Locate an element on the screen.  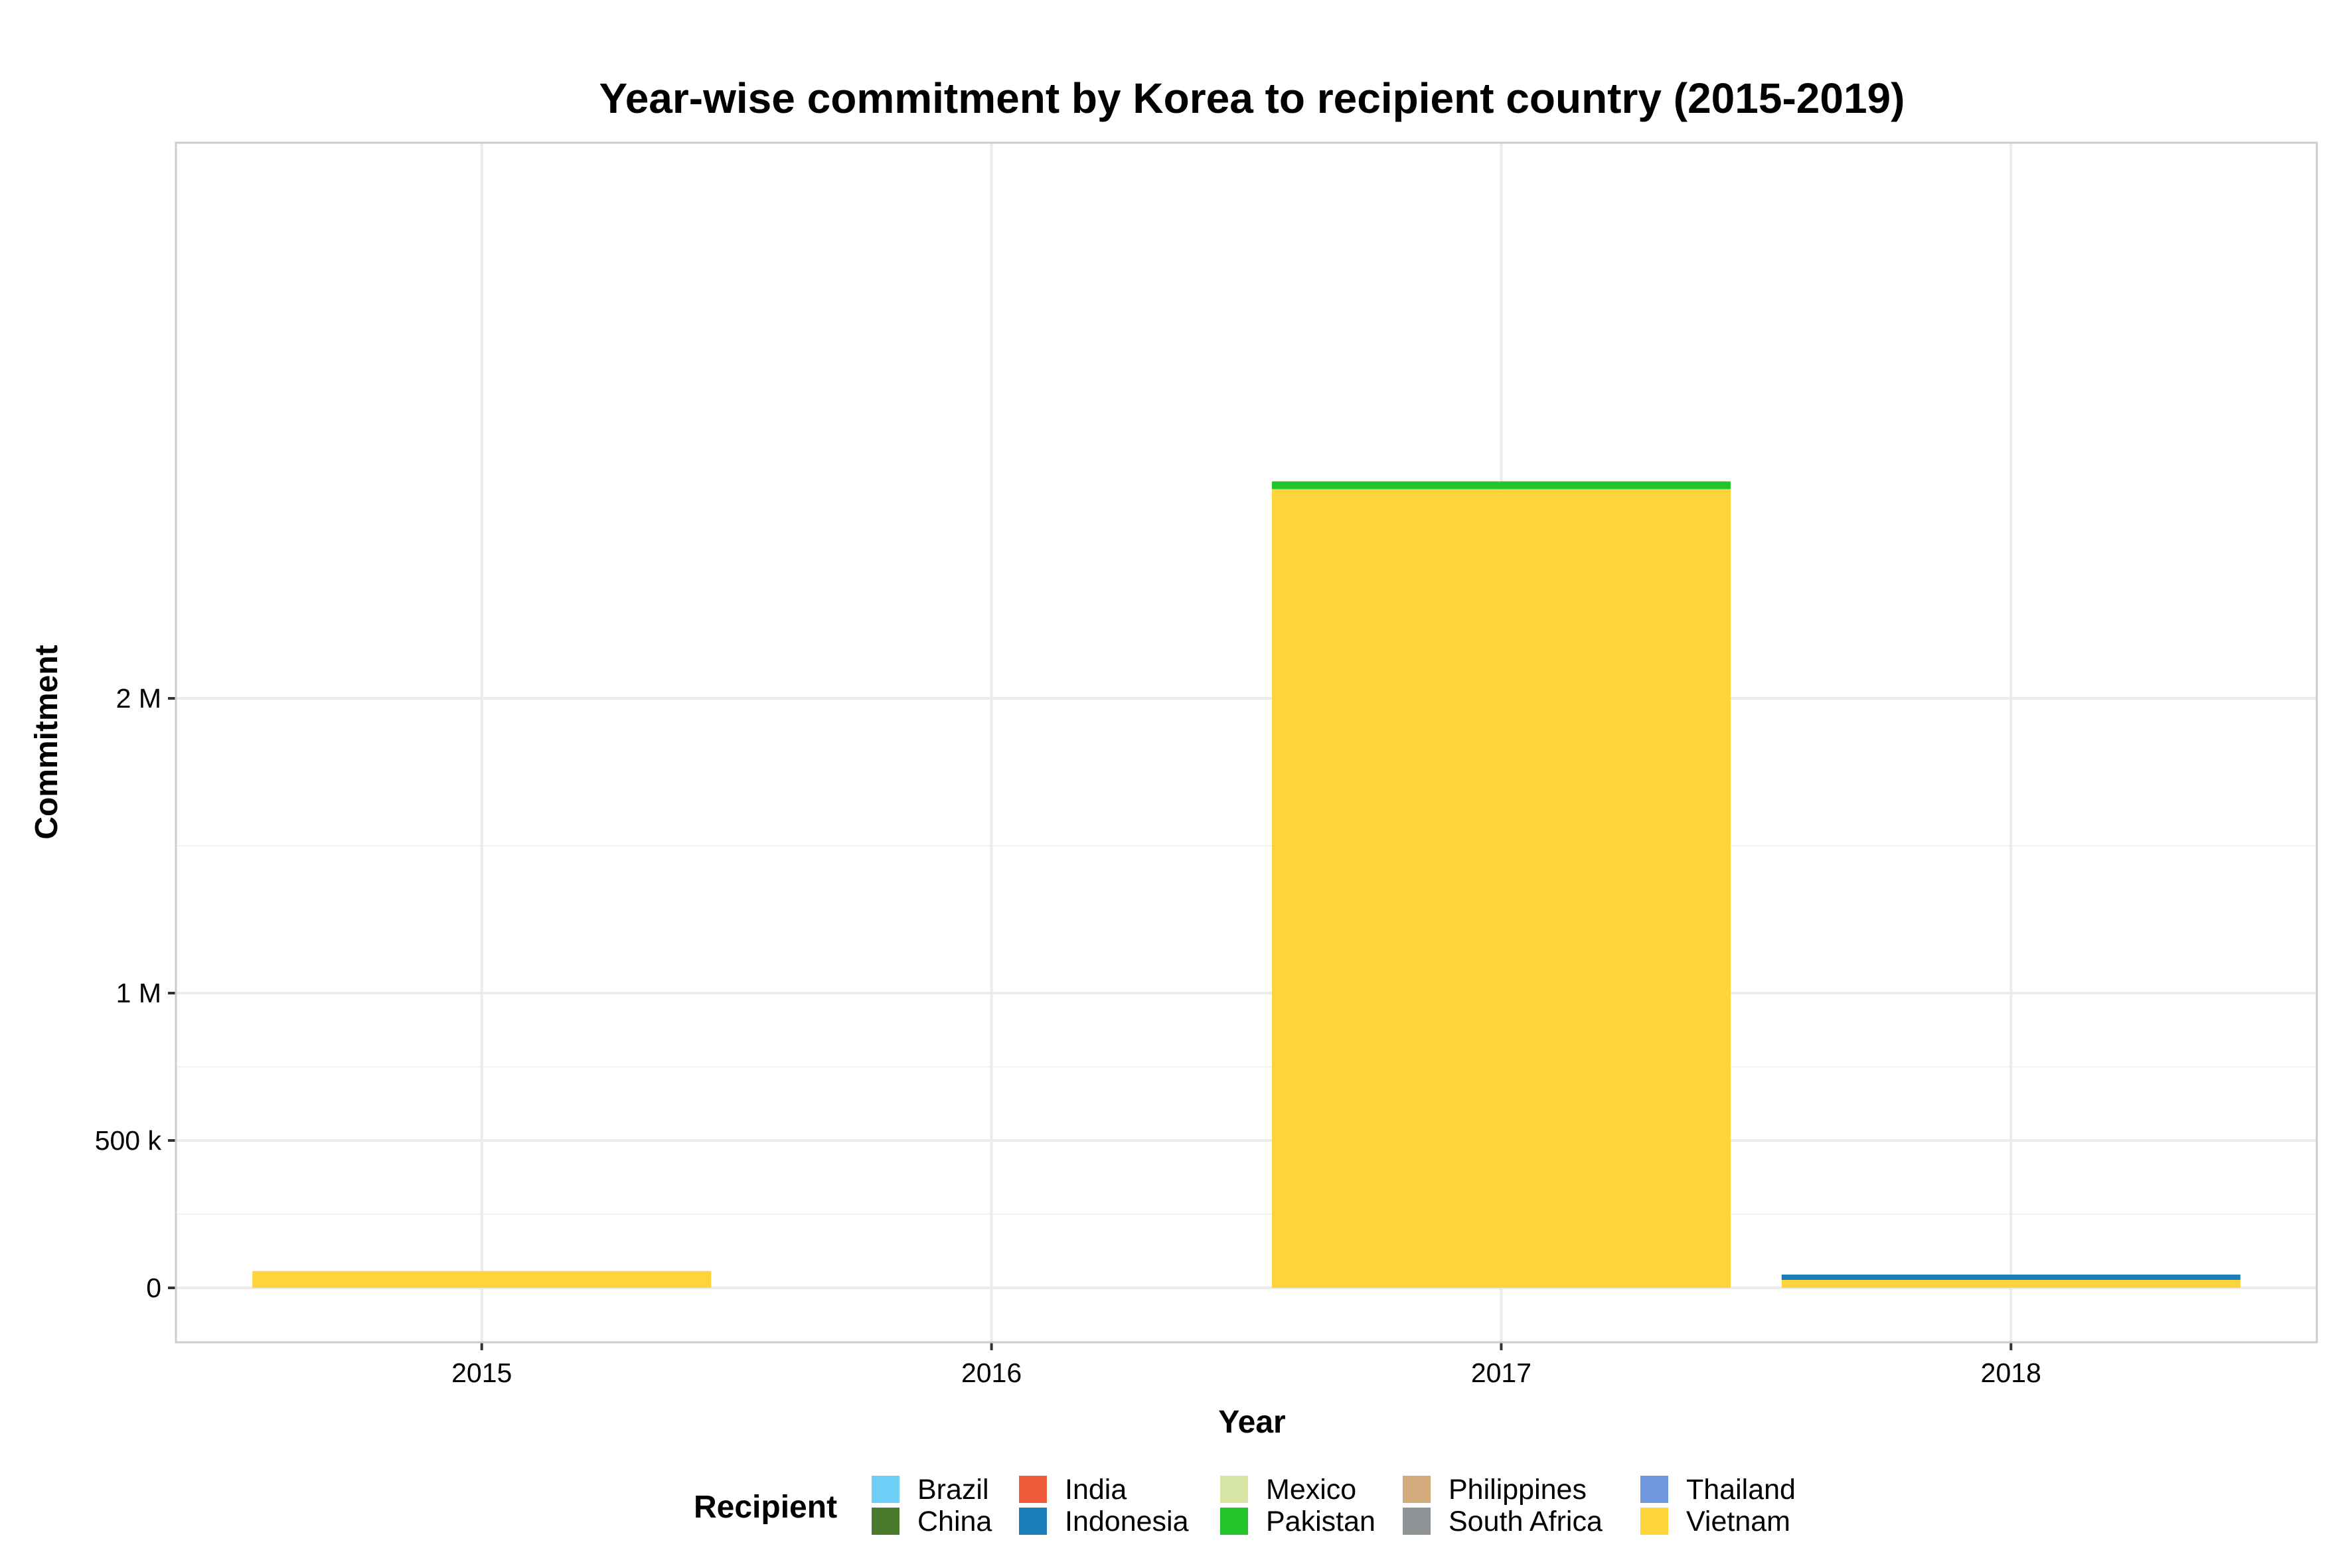
legend-label-china: China is located at coordinates (955, 1522).